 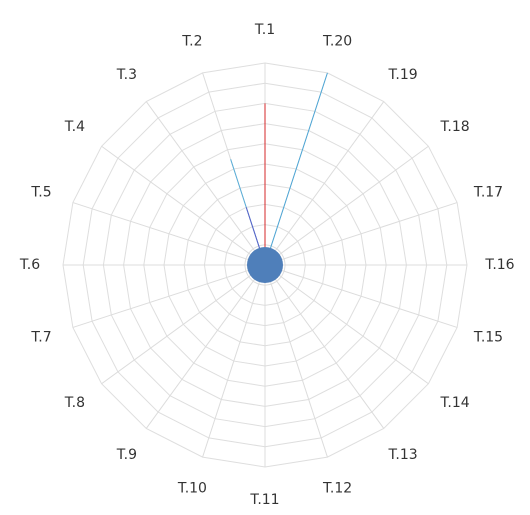 I want to click on series-4-shape, so click(x=255, y=236).